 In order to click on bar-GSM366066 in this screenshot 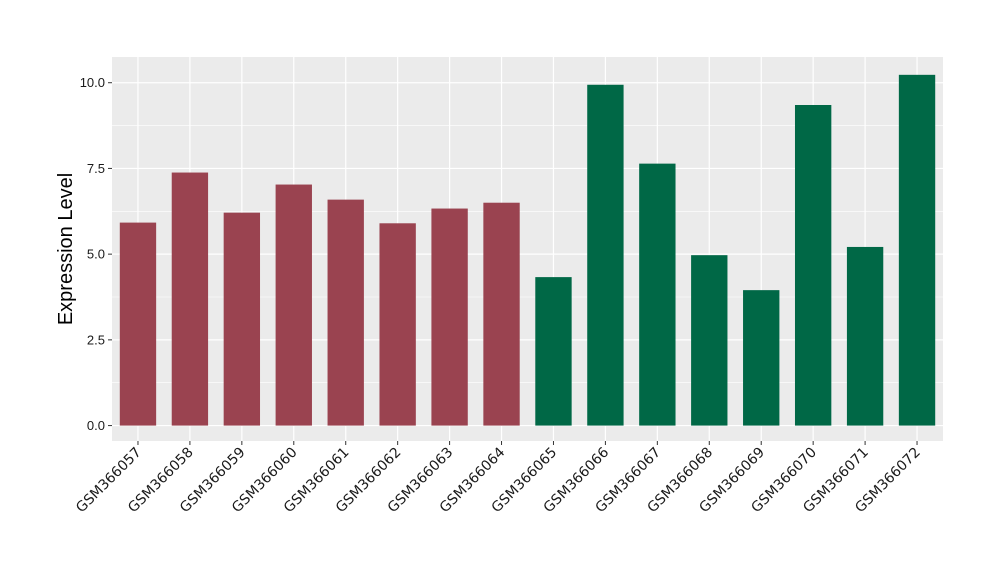, I will do `click(605, 255)`.